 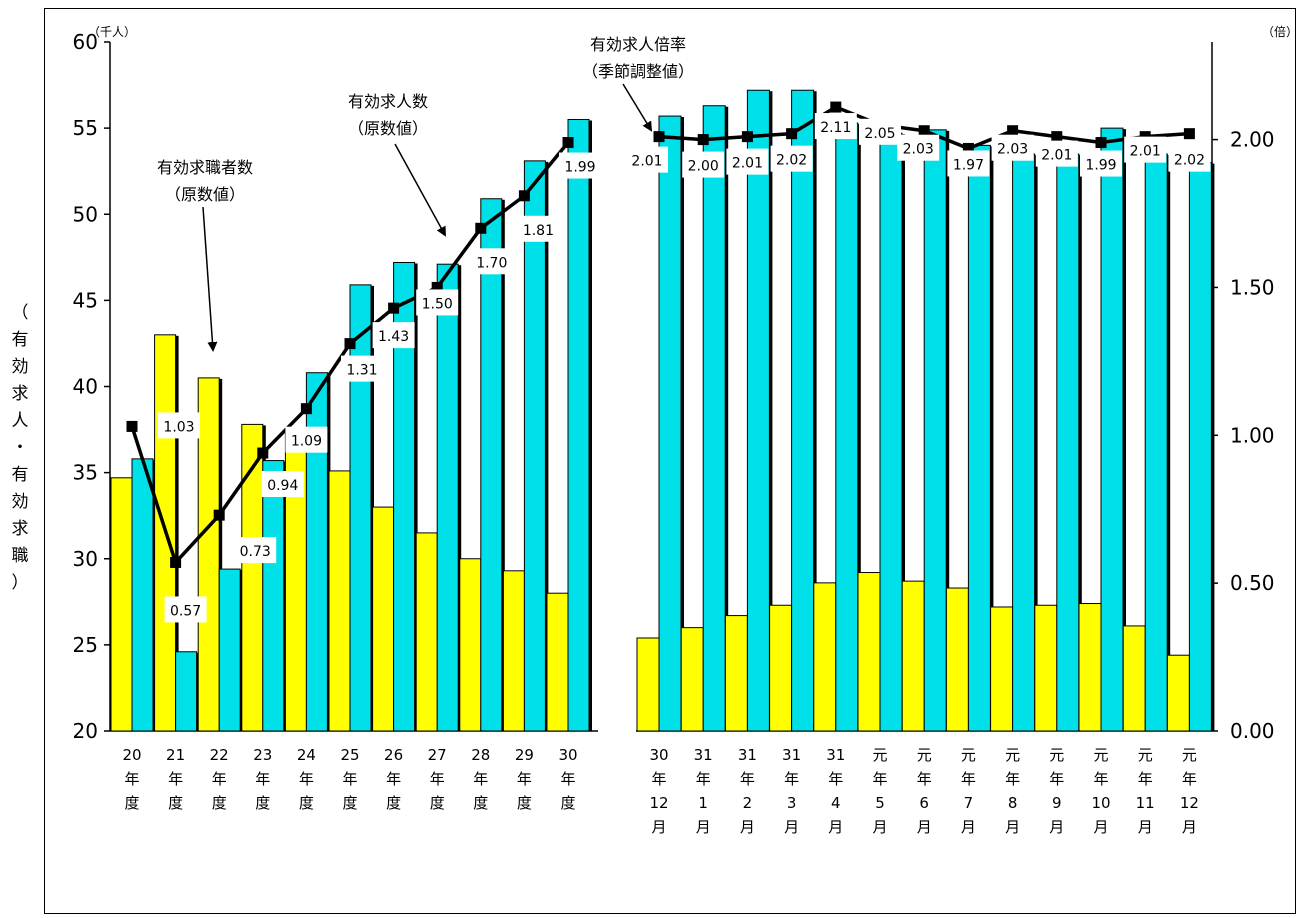 I want to click on left-ticks-group: 60 55 50 45 40 35 30 25 20, so click(x=91, y=386).